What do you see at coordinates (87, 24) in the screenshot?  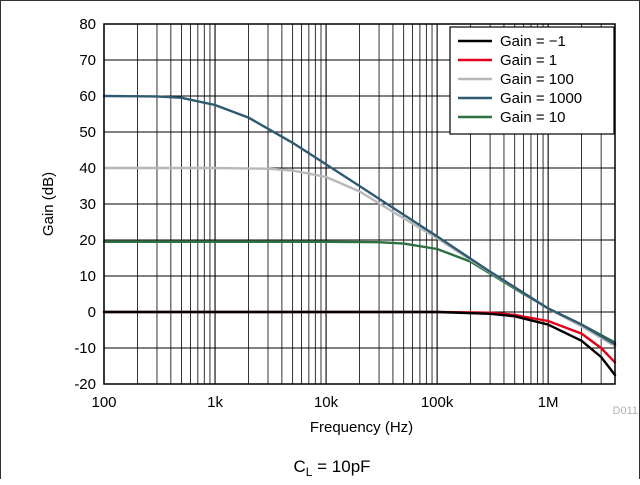 I see `y-tick-label: 80` at bounding box center [87, 24].